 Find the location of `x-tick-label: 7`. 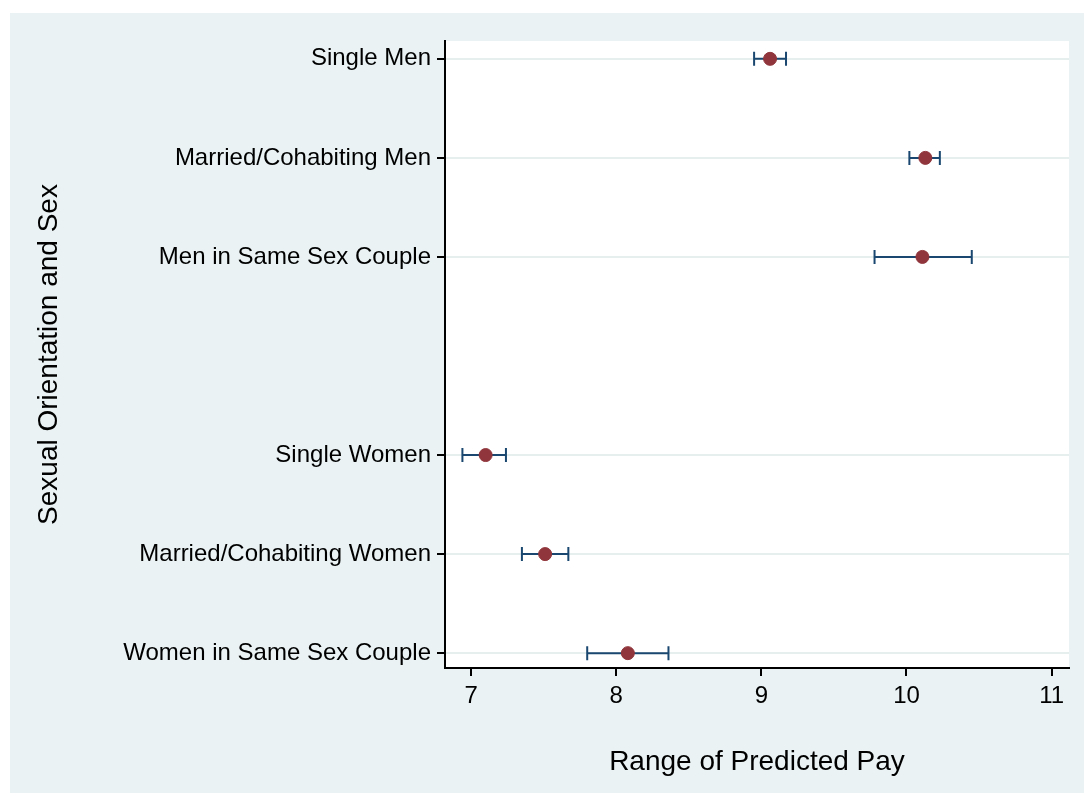

x-tick-label: 7 is located at coordinates (471, 695).